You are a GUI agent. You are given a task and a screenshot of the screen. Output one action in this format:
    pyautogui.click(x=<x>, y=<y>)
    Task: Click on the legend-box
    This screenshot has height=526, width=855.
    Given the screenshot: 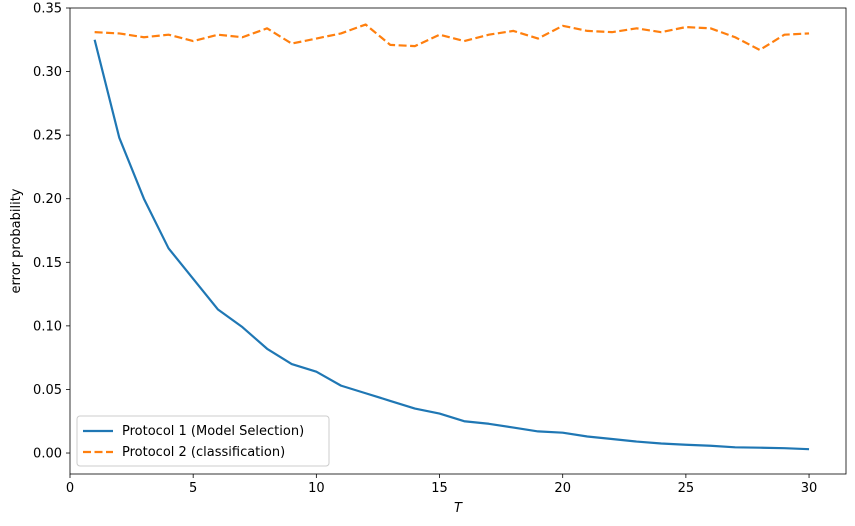 What is the action you would take?
    pyautogui.click(x=203, y=441)
    